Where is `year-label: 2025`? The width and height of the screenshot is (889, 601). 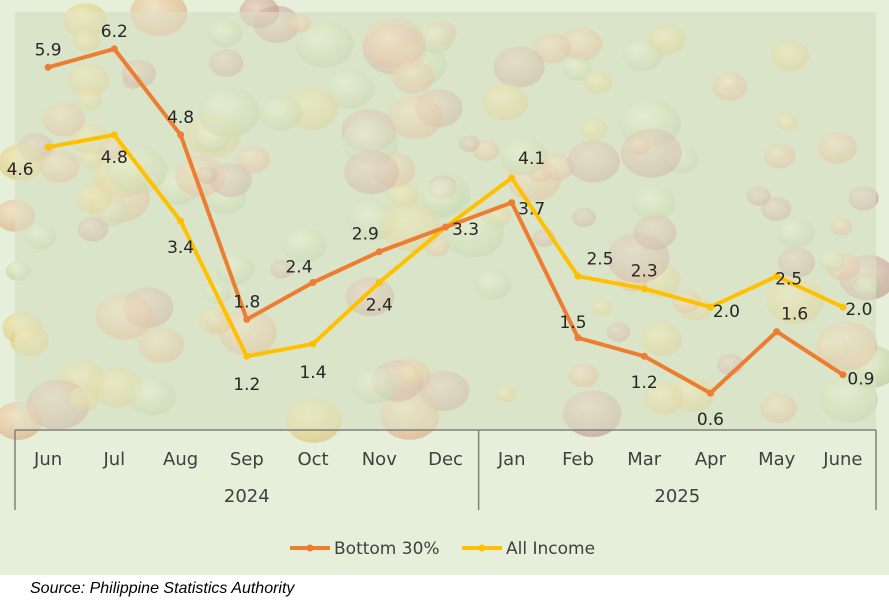 year-label: 2025 is located at coordinates (677, 496).